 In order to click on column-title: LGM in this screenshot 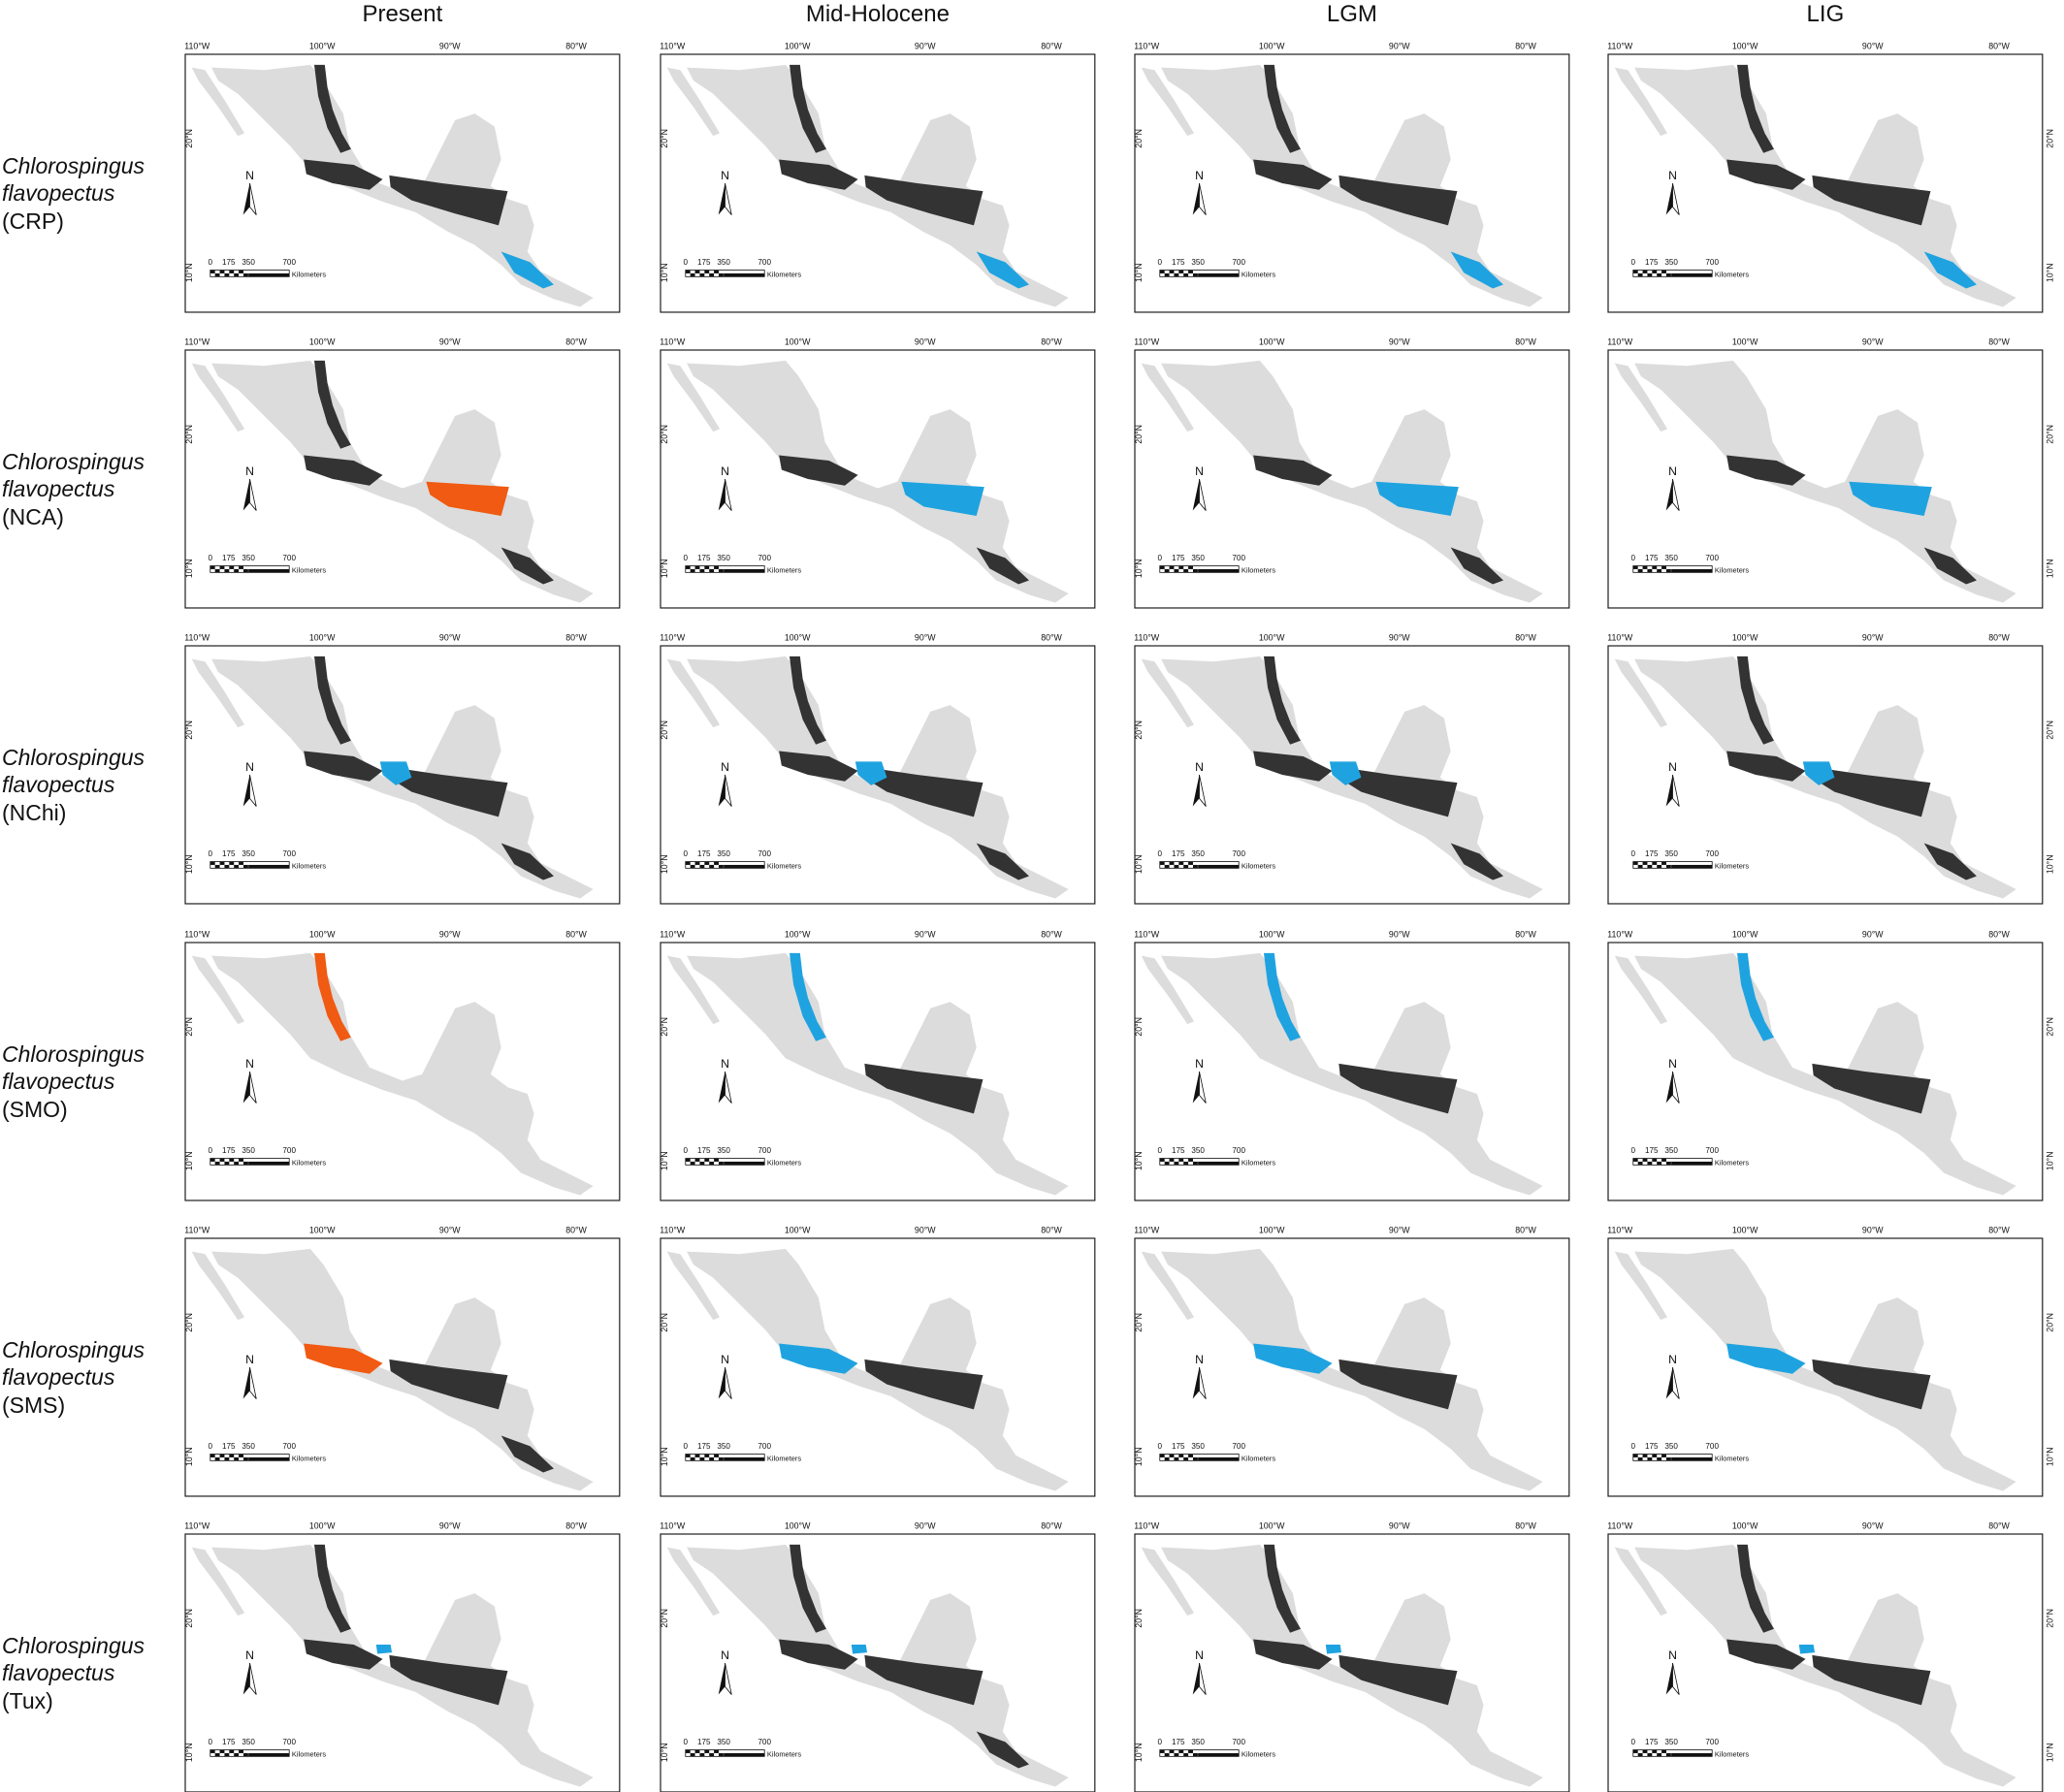, I will do `click(1352, 14)`.